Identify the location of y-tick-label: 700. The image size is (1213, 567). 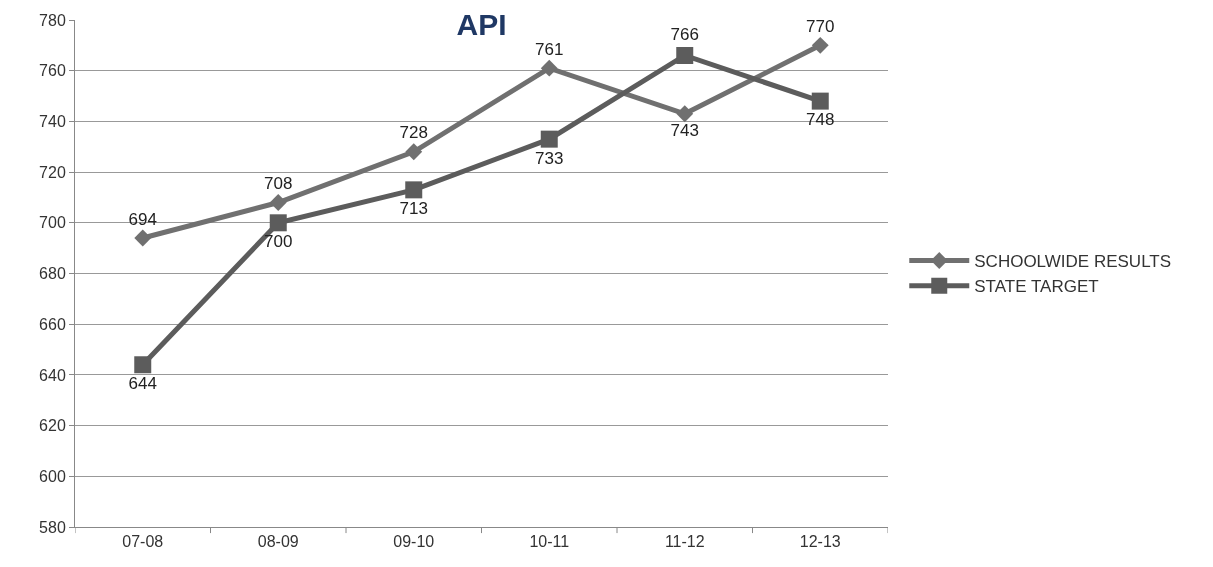
(52, 223).